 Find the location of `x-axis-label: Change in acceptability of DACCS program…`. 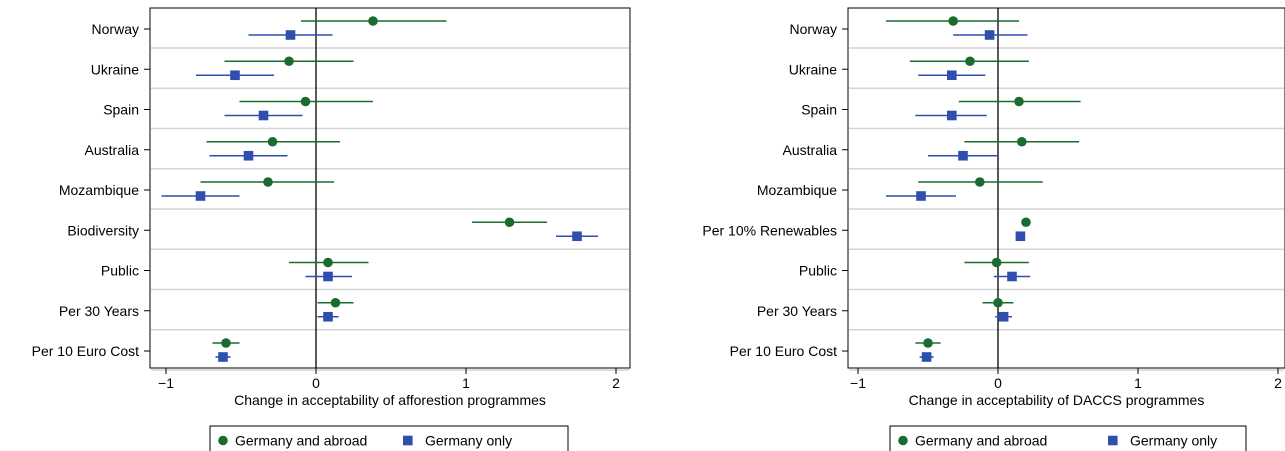

x-axis-label: Change in acceptability of DACCS program… is located at coordinates (1057, 400).